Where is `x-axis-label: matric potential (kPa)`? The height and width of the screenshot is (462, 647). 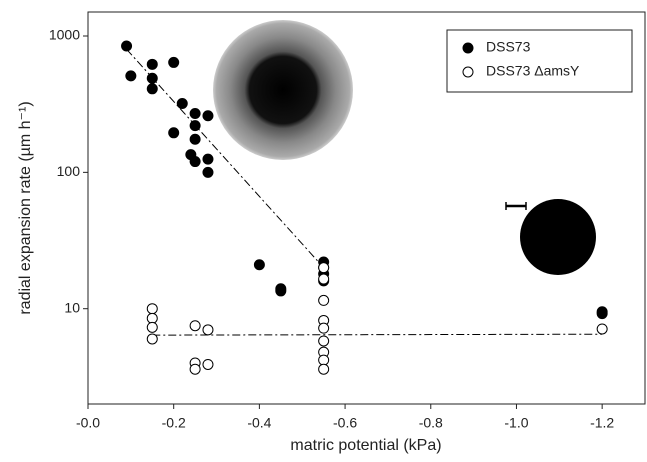 x-axis-label: matric potential (kPa) is located at coordinates (365, 445).